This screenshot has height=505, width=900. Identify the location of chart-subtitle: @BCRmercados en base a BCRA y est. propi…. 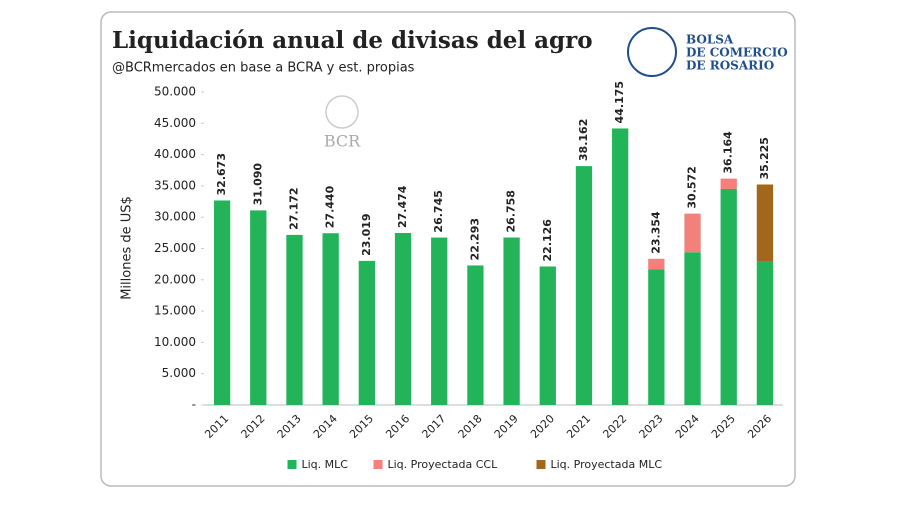
(263, 68).